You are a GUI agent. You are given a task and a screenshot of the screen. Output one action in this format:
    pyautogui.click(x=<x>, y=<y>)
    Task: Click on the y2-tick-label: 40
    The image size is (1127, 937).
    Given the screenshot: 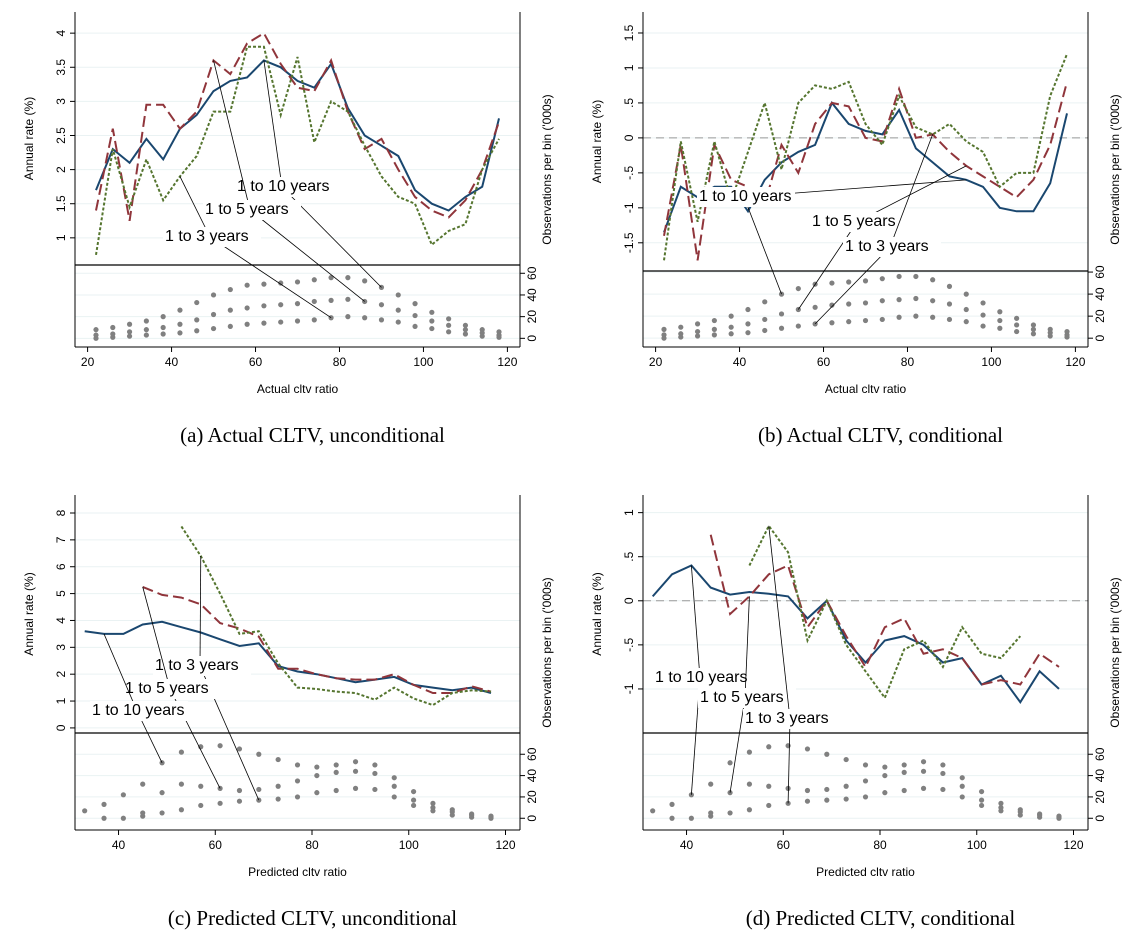 What is the action you would take?
    pyautogui.click(x=1100, y=776)
    